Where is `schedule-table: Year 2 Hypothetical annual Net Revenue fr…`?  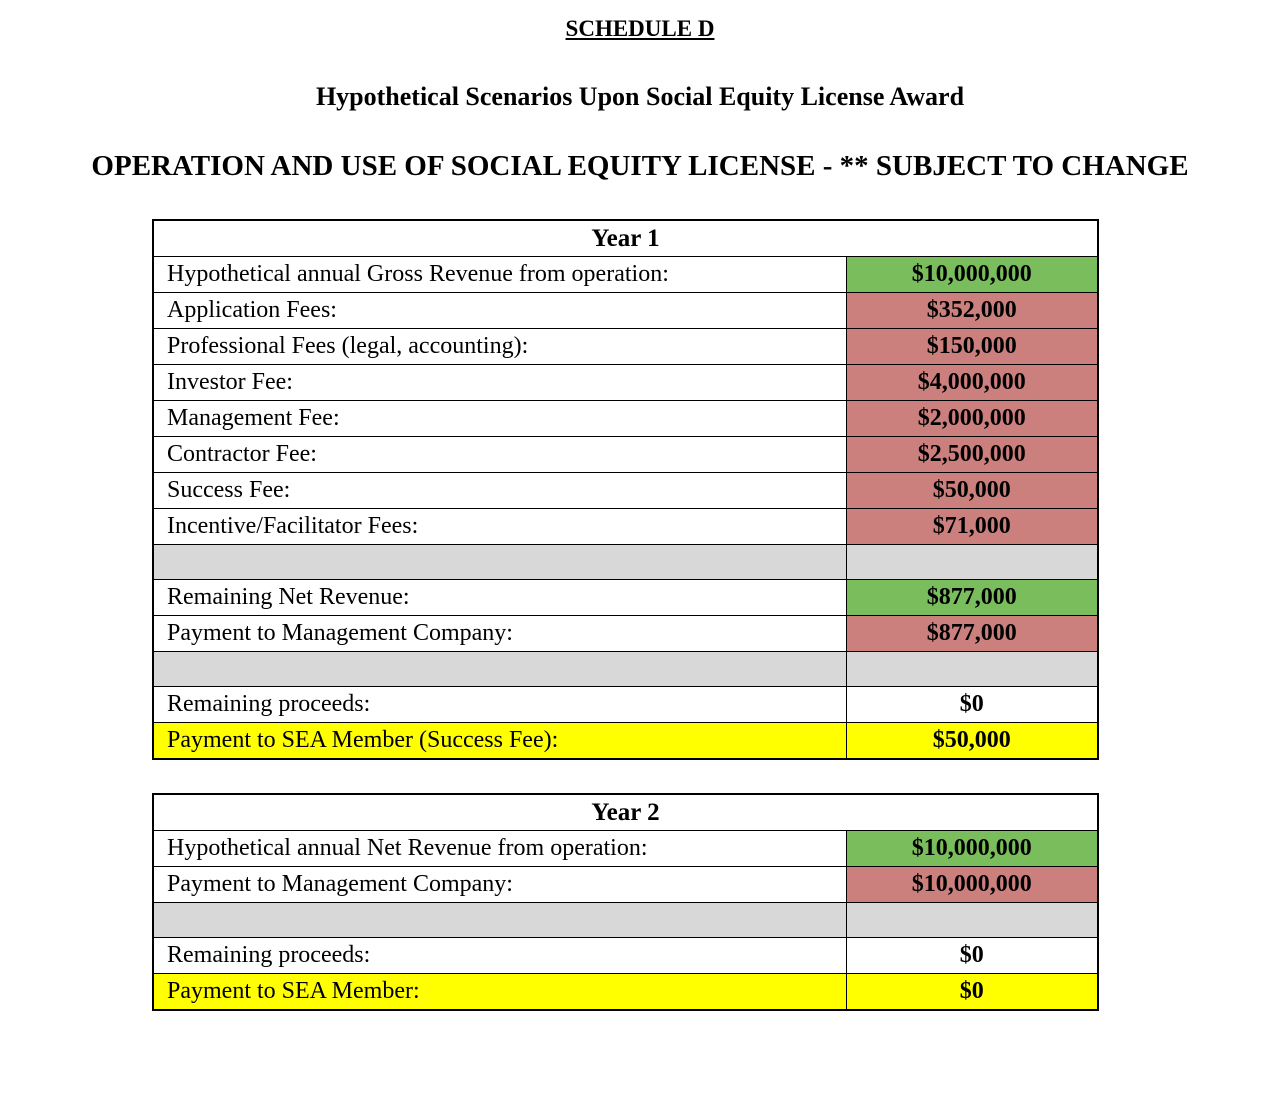 schedule-table: Year 2 Hypothetical annual Net Revenue fr… is located at coordinates (625, 902).